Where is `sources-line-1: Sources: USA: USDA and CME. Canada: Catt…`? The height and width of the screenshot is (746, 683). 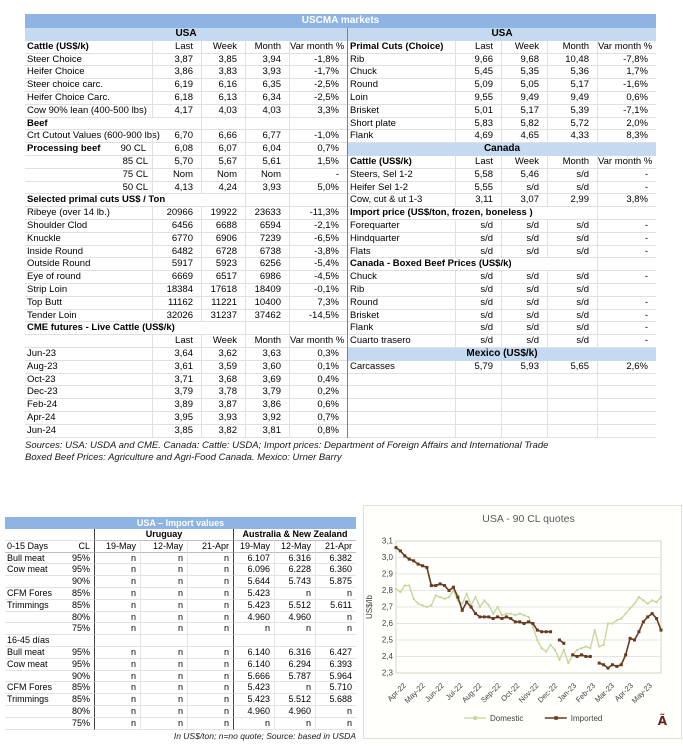
sources-line-1: Sources: USA: USDA and CME. Canada: Catt… is located at coordinates (287, 445).